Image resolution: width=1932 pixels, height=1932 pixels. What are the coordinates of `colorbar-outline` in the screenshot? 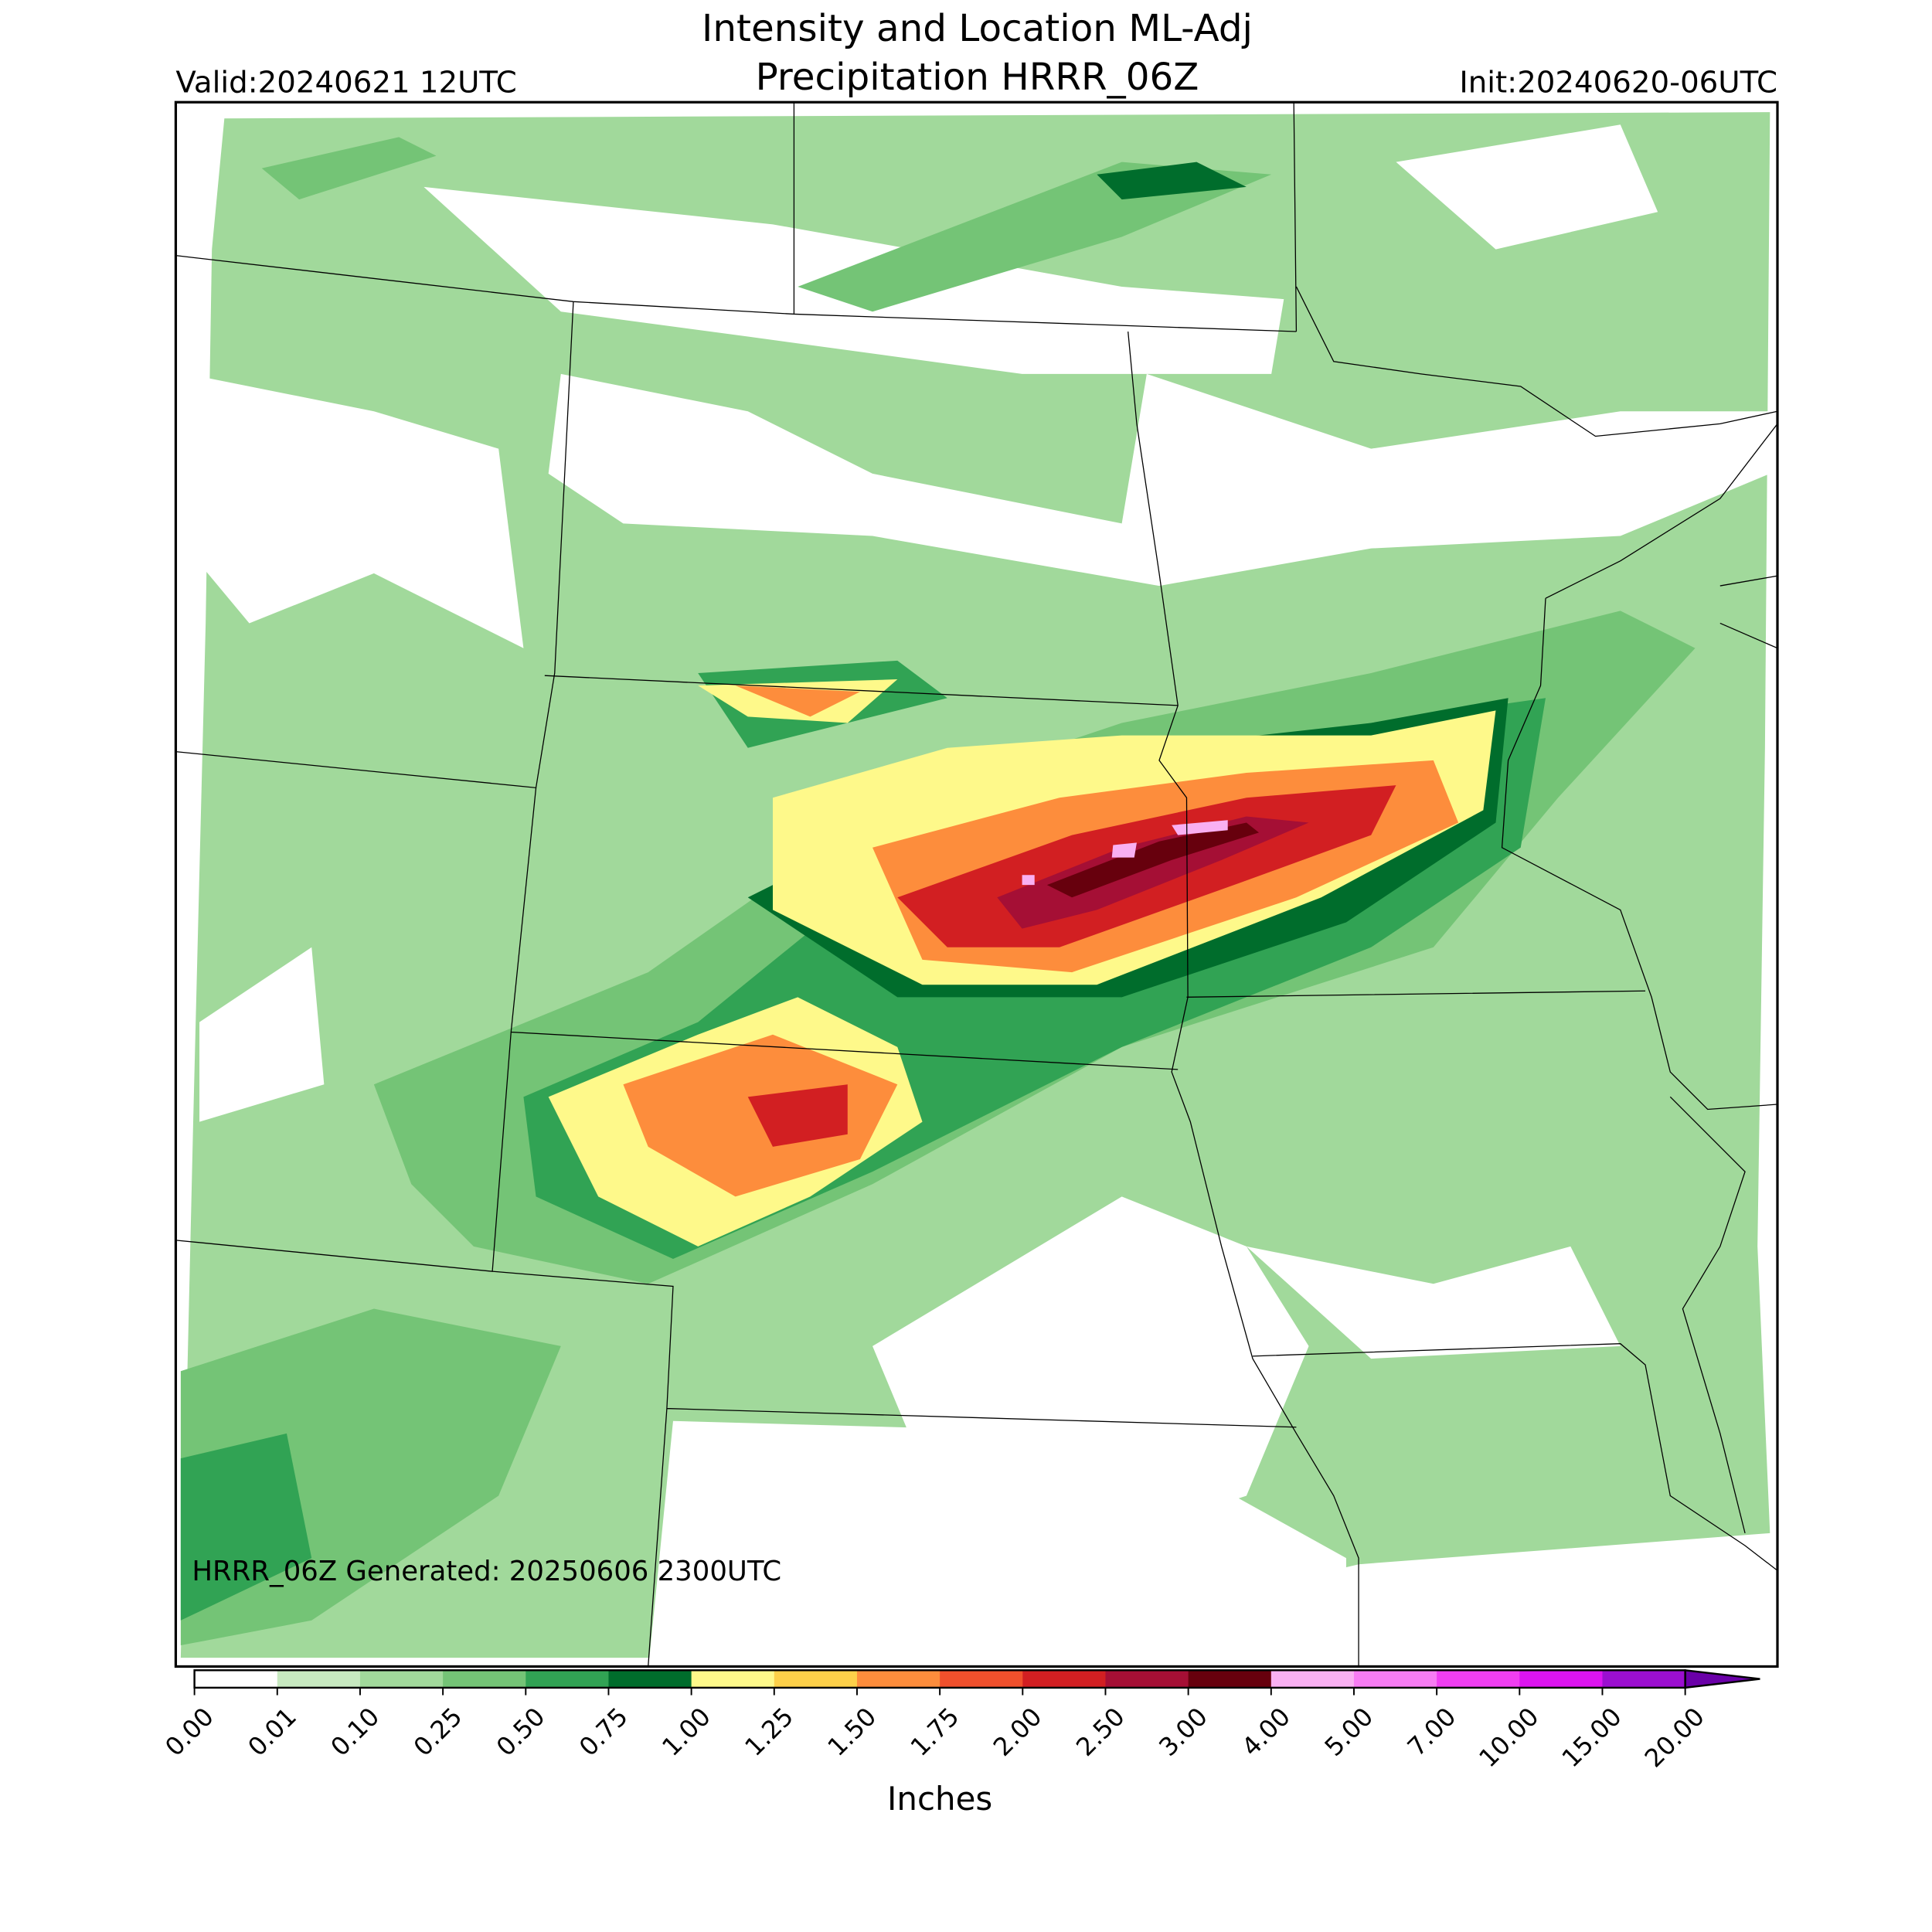 It's located at (940, 1679).